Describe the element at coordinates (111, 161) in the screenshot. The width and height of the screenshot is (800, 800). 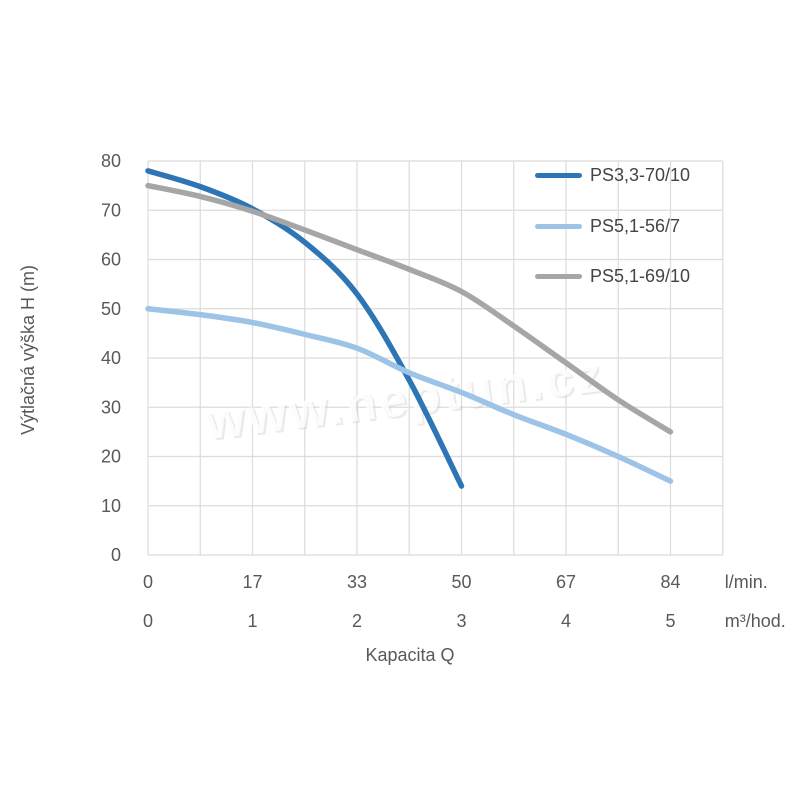
I see `y-tick-label: 80` at that location.